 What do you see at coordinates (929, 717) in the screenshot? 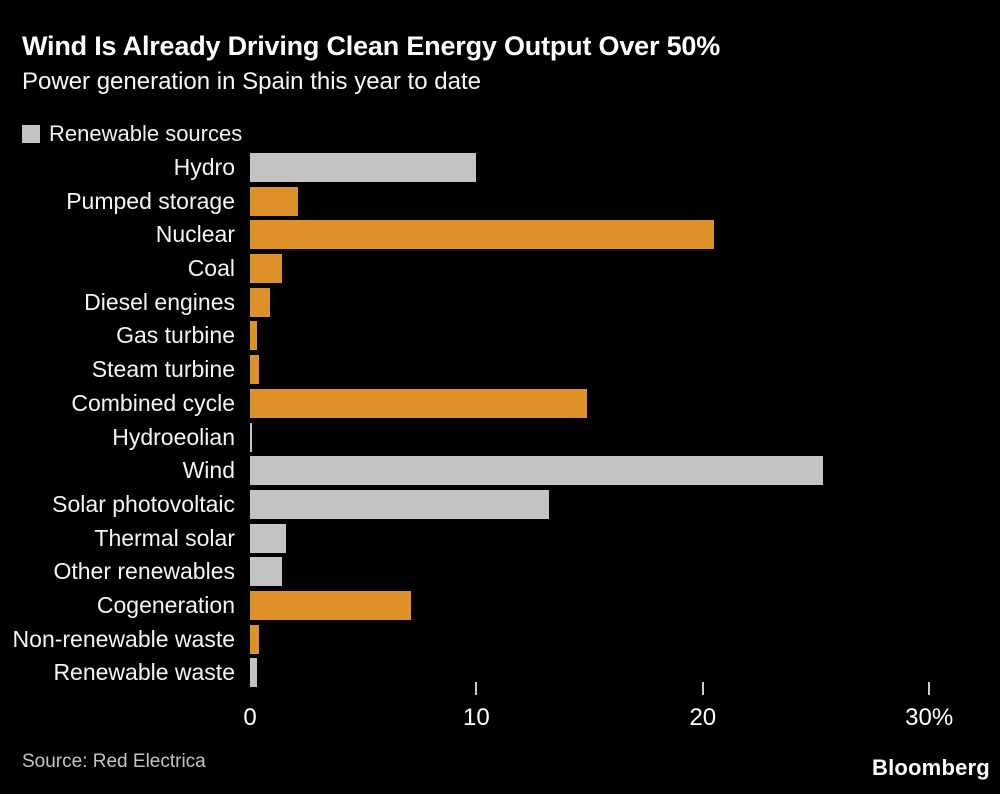
I see `axis-tick-label: 30%` at bounding box center [929, 717].